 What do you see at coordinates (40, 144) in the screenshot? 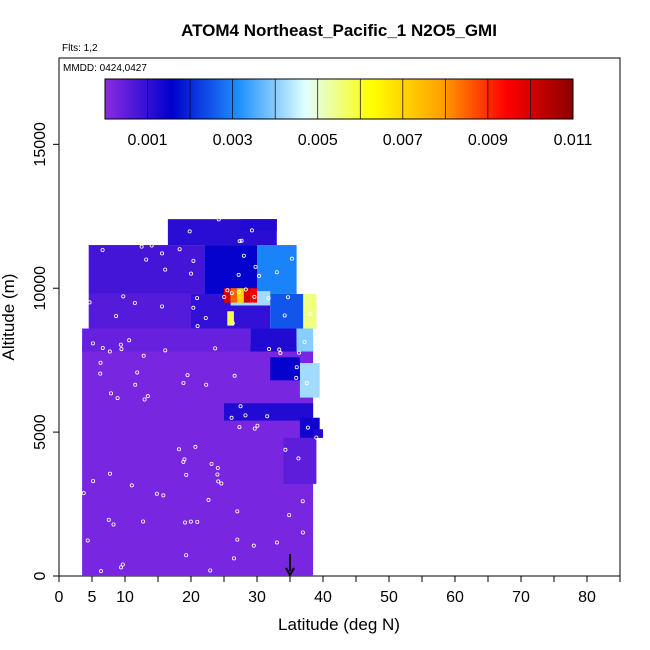
I see `y-tick-label: 15000` at bounding box center [40, 144].